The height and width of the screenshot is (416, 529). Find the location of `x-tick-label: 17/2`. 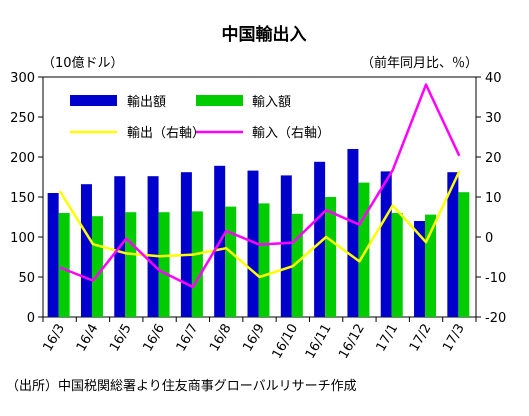

x-tick-label: 17/2 is located at coordinates (421, 338).